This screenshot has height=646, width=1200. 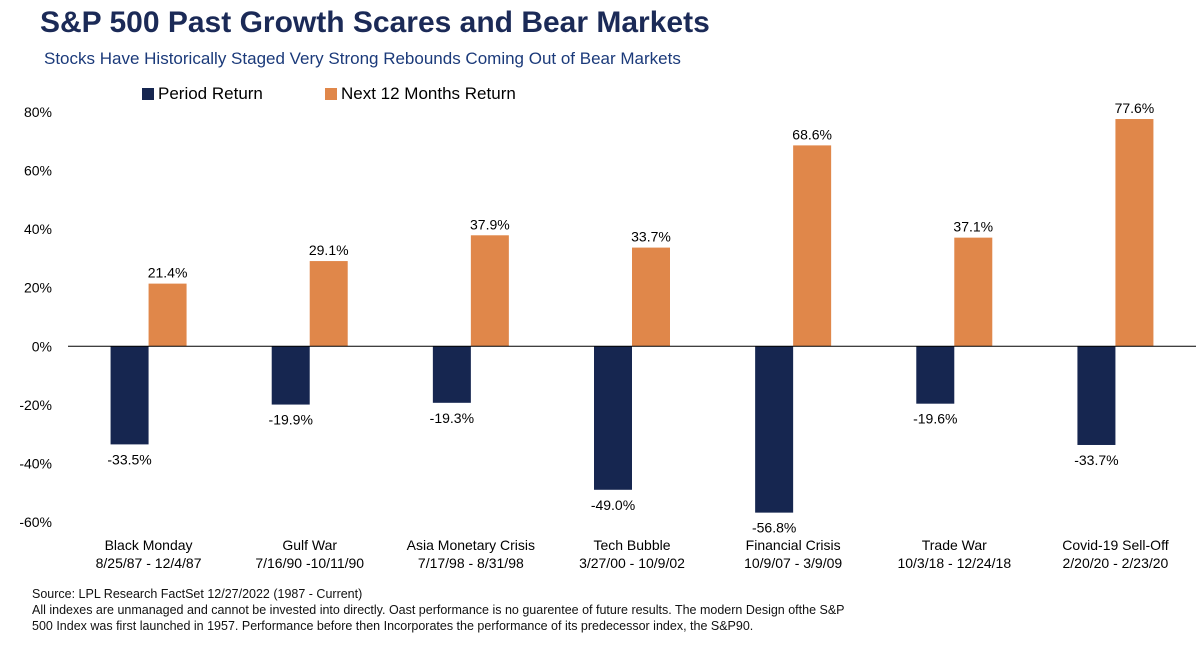 I want to click on legend-label-next-12-months: Next 12 Months Return, so click(x=428, y=93).